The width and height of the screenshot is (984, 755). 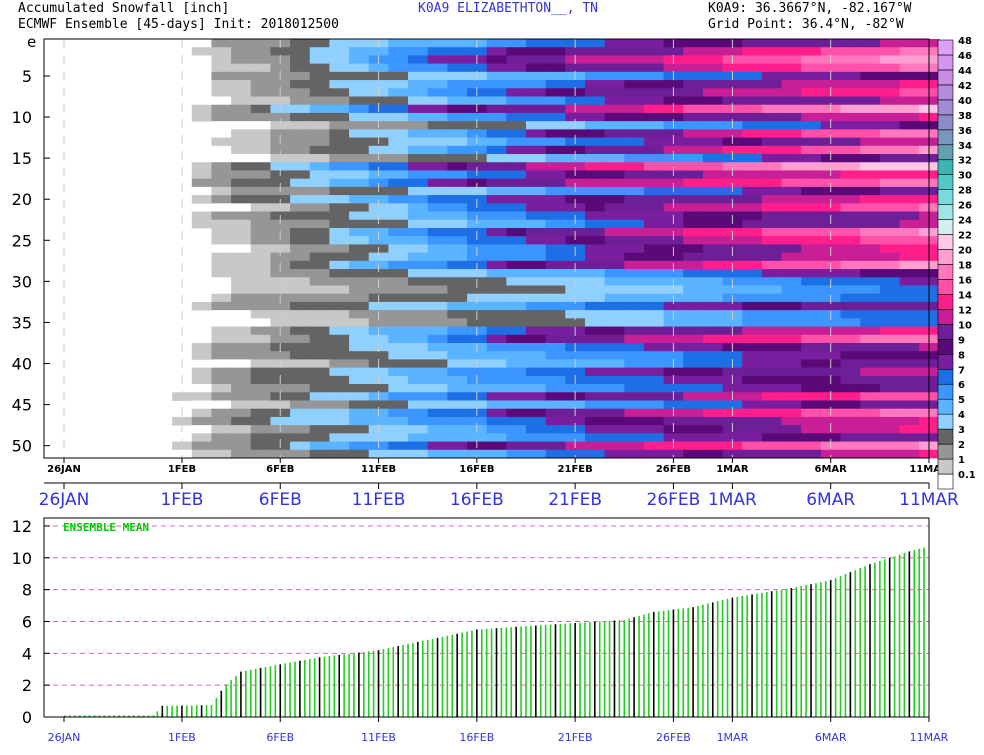 I want to click on heatmap-y-tick-label: 25, so click(x=22, y=240).